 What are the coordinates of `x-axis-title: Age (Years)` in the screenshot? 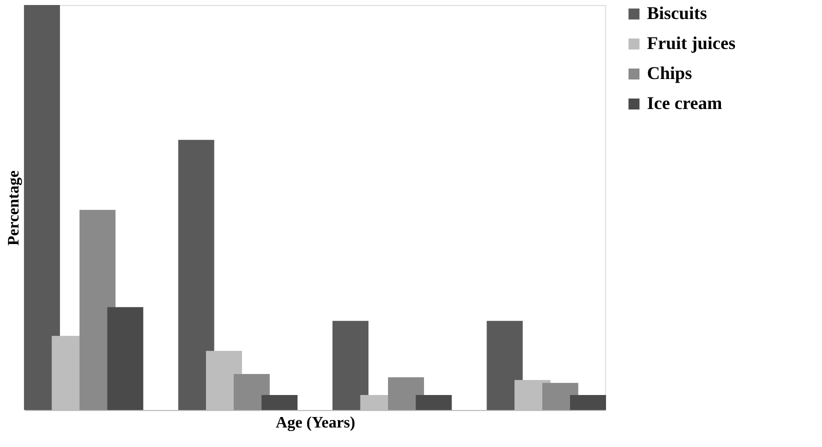 It's located at (316, 423).